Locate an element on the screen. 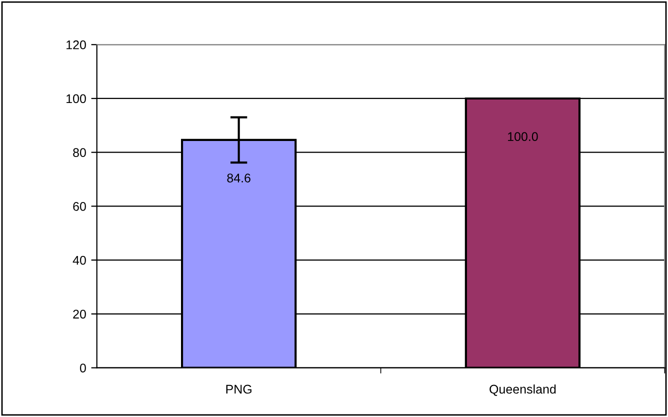 This screenshot has height=417, width=668. y-tick-label: 120 is located at coordinates (76, 45).